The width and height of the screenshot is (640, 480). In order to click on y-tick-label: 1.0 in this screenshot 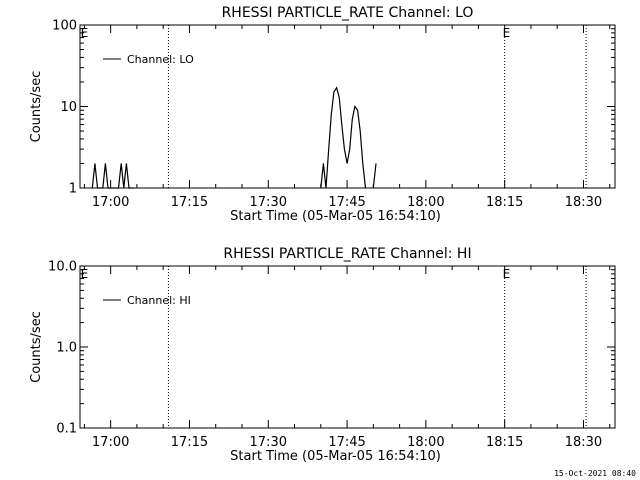, I will do `click(66, 348)`.